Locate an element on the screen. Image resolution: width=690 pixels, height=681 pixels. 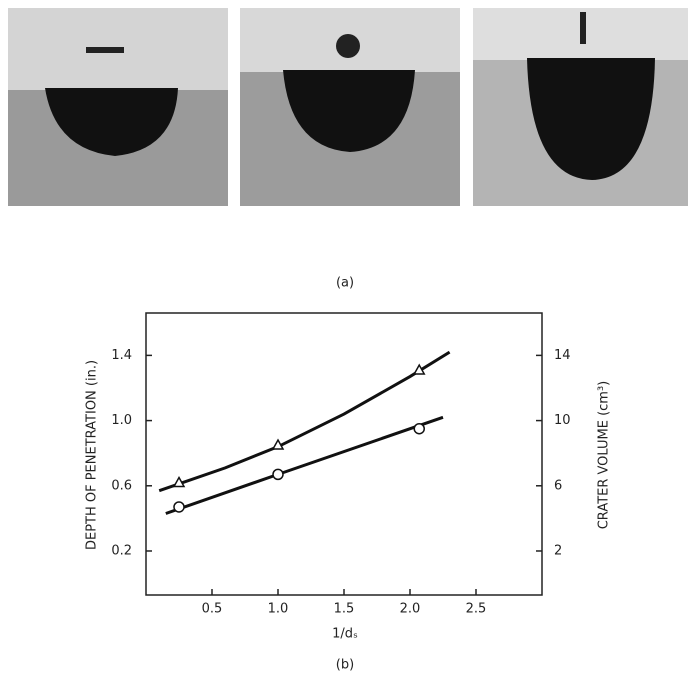
y2-tick-label: 6 is located at coordinates (558, 485).